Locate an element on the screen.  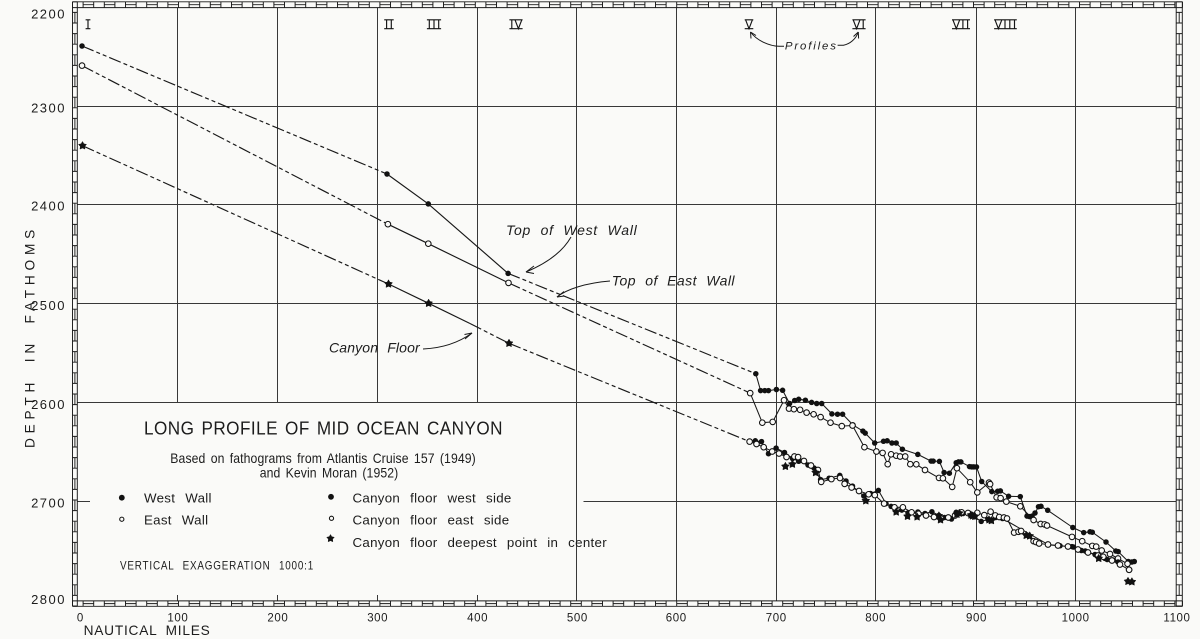
svg-text: 200 is located at coordinates (277, 618).